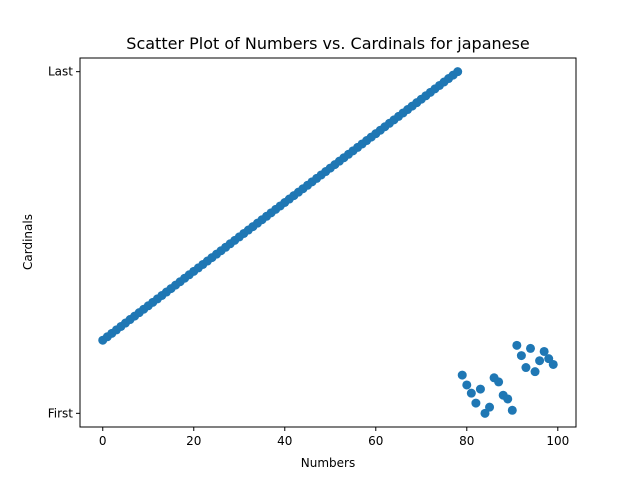  Describe the element at coordinates (103, 441) in the screenshot. I see `x-tick-label-0: 0` at that location.